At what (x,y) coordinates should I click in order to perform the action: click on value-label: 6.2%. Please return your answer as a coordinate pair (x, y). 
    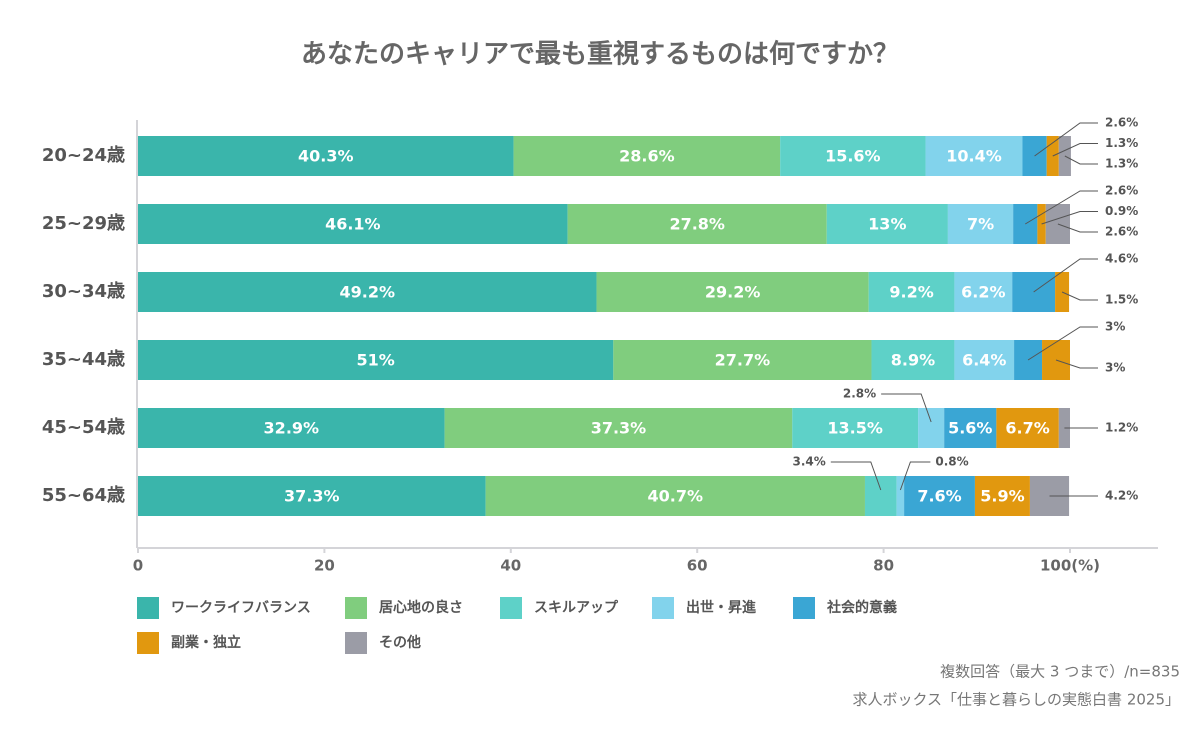
    Looking at the image, I should click on (983, 292).